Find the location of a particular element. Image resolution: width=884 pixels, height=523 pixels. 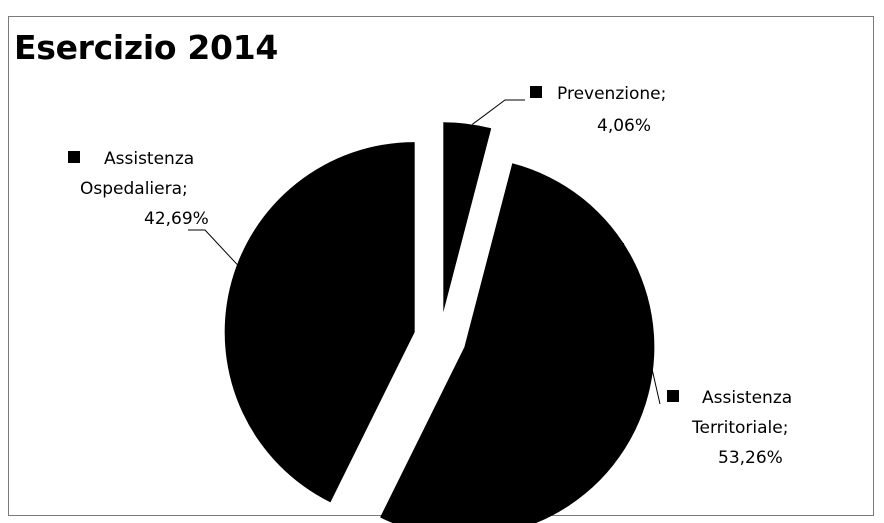

legend-key-ospedaliera is located at coordinates (74, 157).